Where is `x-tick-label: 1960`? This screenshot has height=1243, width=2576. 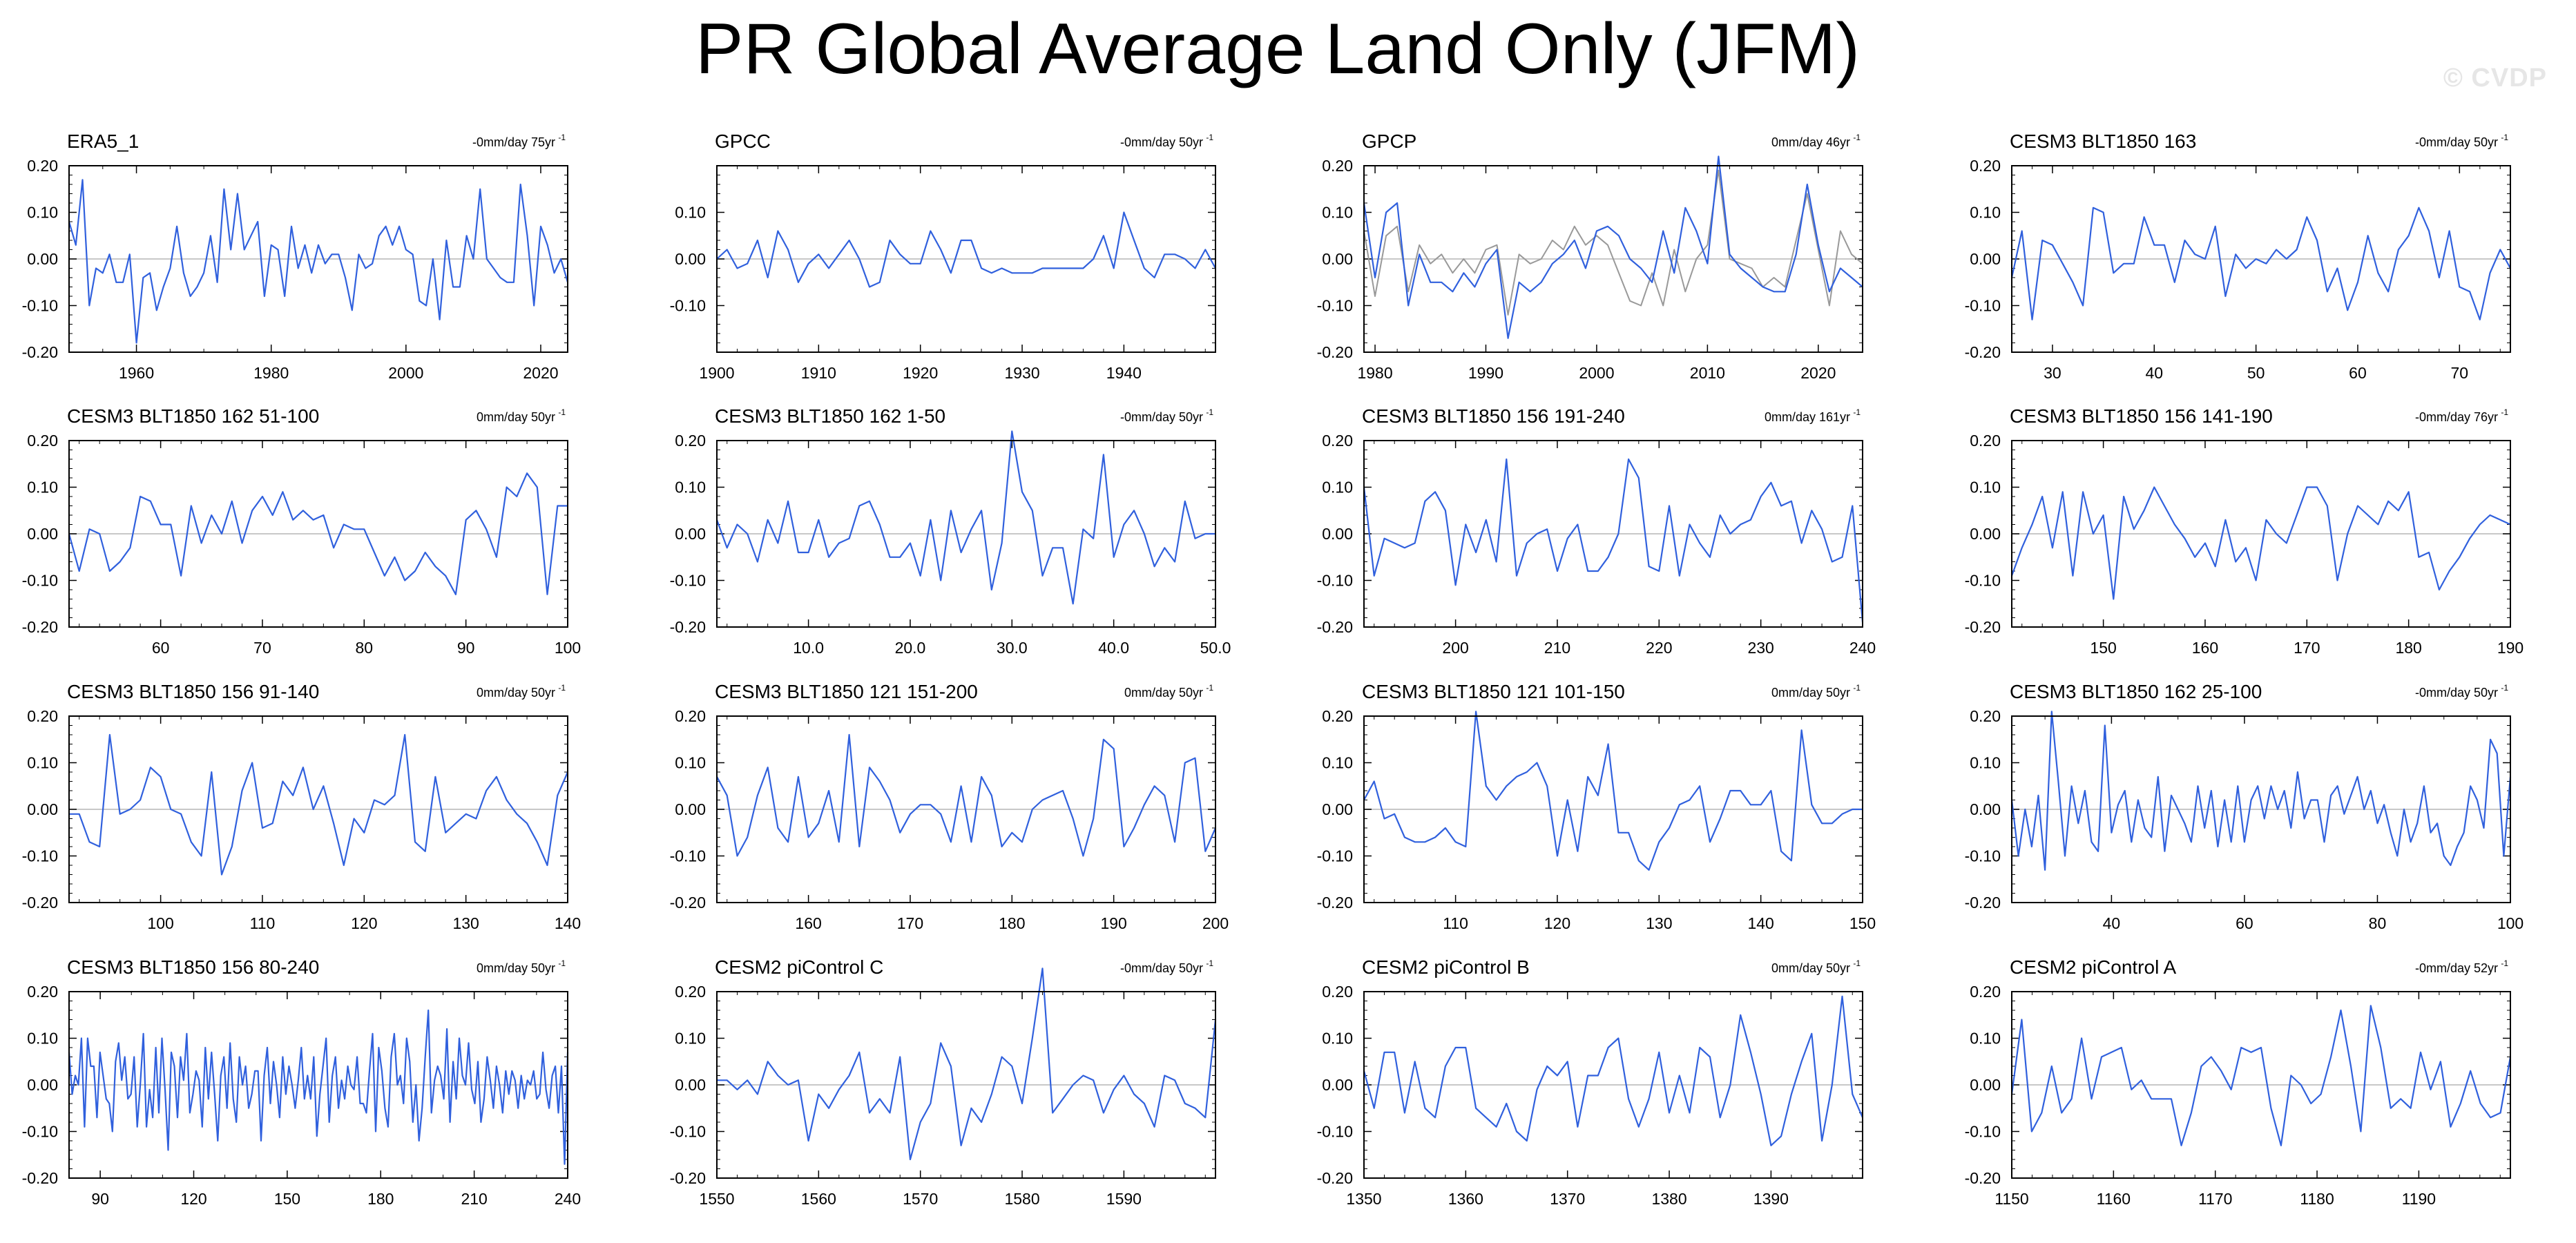
x-tick-label: 1960 is located at coordinates (136, 373).